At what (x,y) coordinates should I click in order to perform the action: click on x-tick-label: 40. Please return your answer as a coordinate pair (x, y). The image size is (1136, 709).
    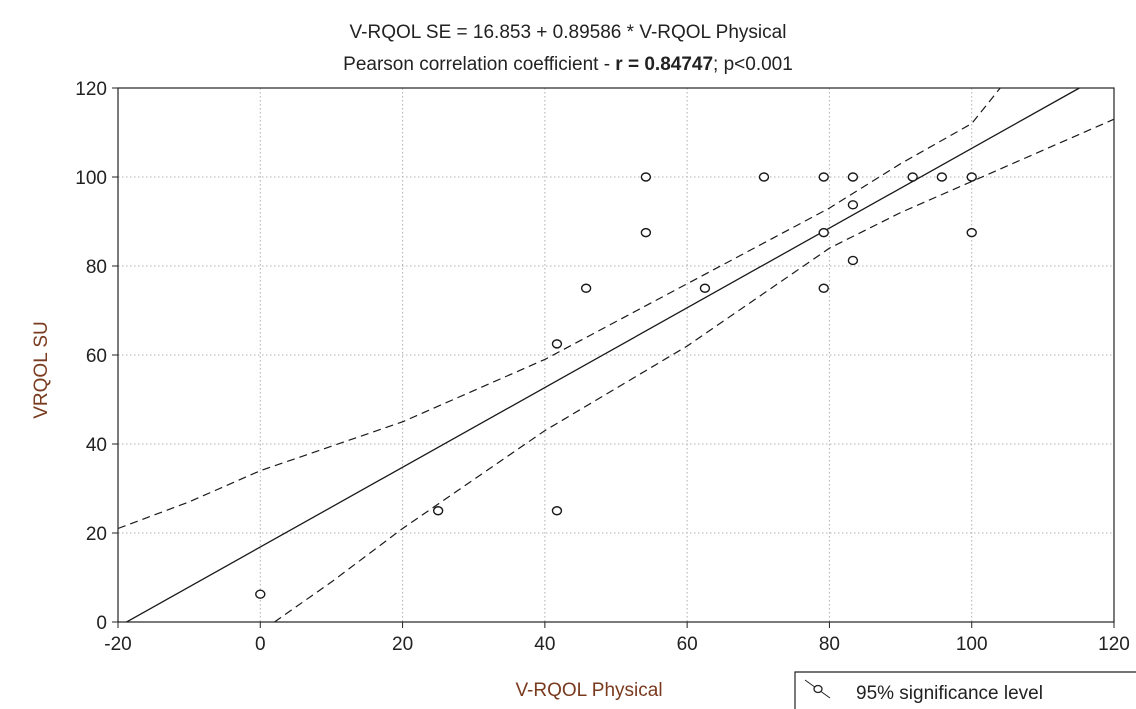
    Looking at the image, I should click on (544, 644).